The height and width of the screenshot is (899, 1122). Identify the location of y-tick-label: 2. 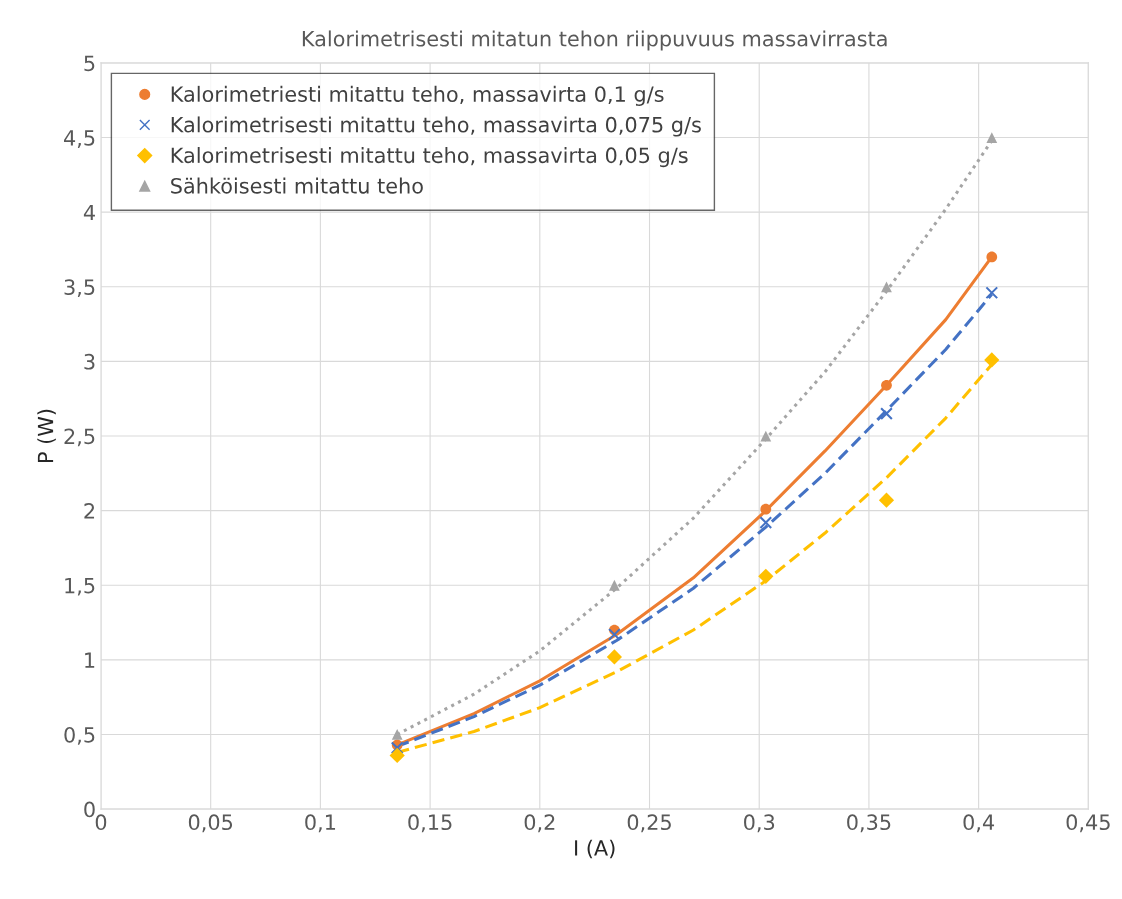
(89, 511).